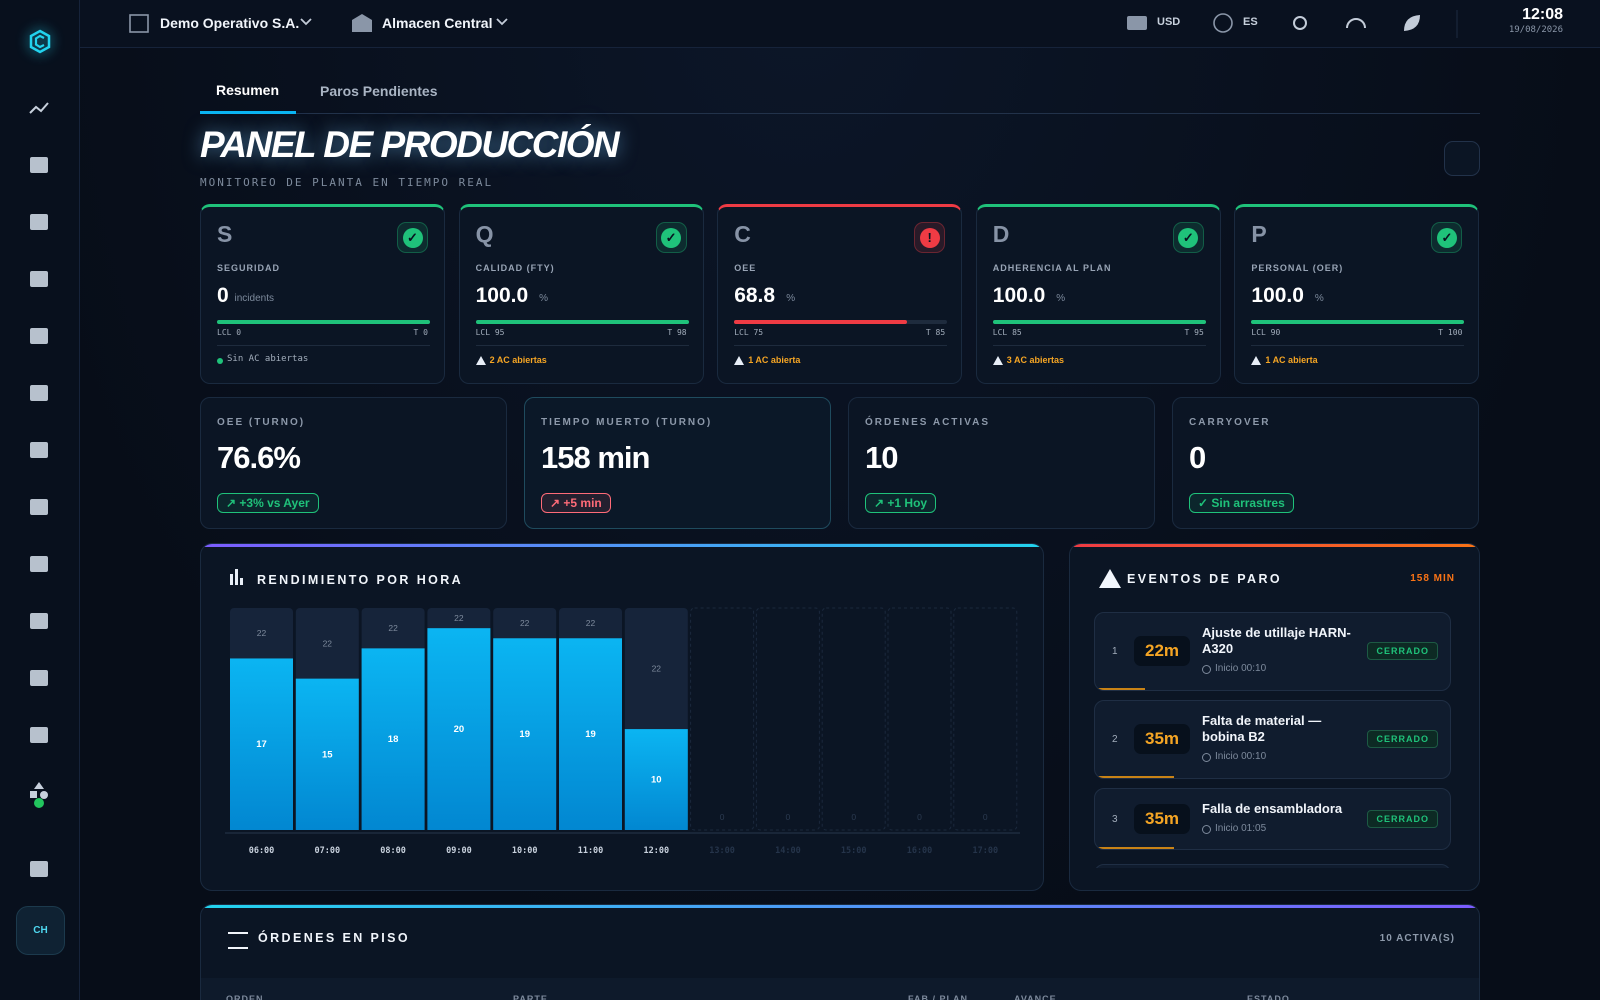  I want to click on logo-inner, so click(39, 41).